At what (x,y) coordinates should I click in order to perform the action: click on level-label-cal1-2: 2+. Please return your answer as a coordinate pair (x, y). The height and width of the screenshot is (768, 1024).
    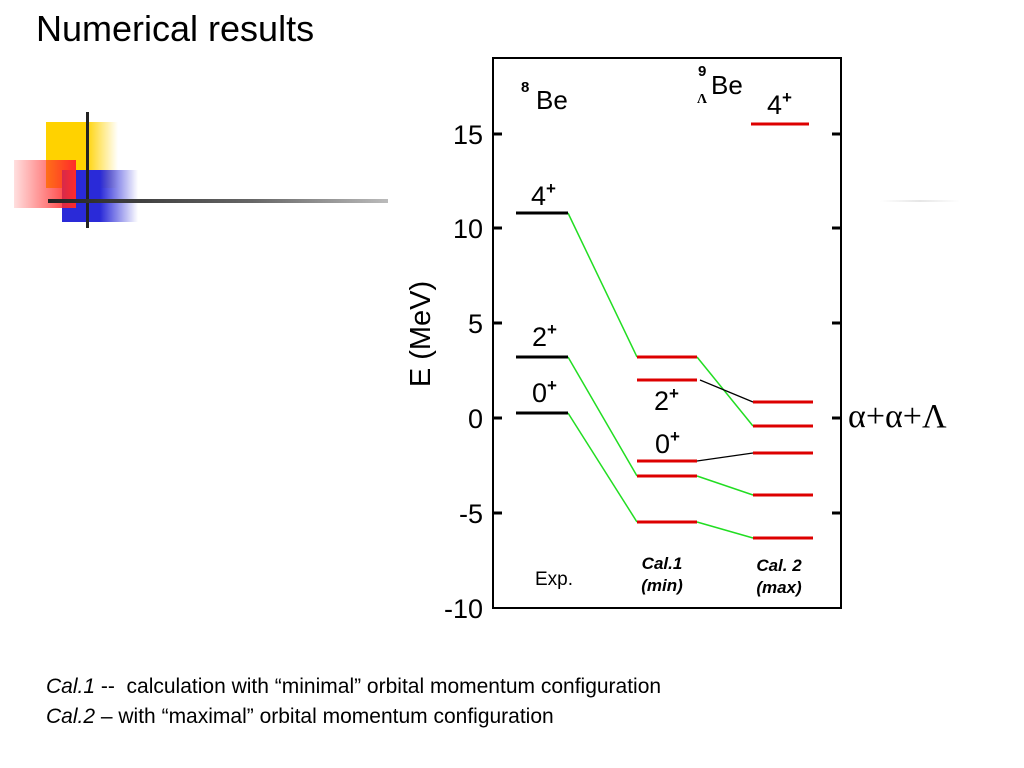
    Looking at the image, I should click on (666, 400).